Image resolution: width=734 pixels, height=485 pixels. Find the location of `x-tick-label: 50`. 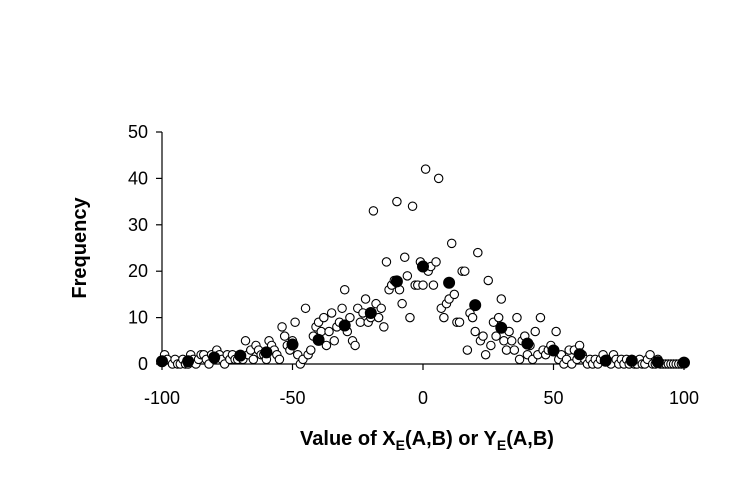

x-tick-label: 50 is located at coordinates (553, 398).